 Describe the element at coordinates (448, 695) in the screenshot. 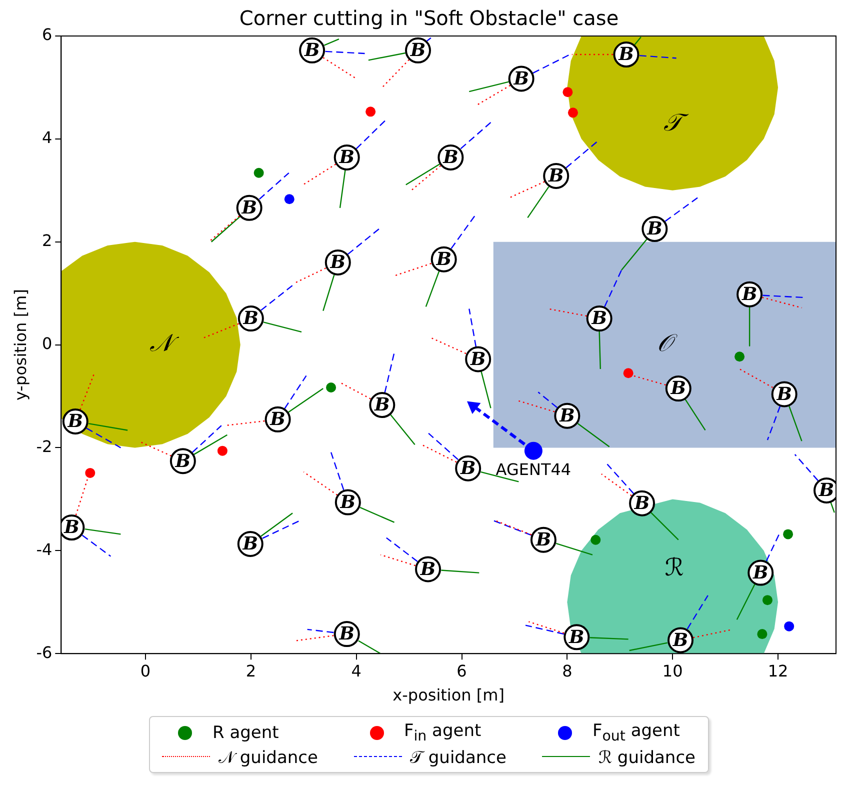

I see `x-axis-title: x-position [m]` at that location.